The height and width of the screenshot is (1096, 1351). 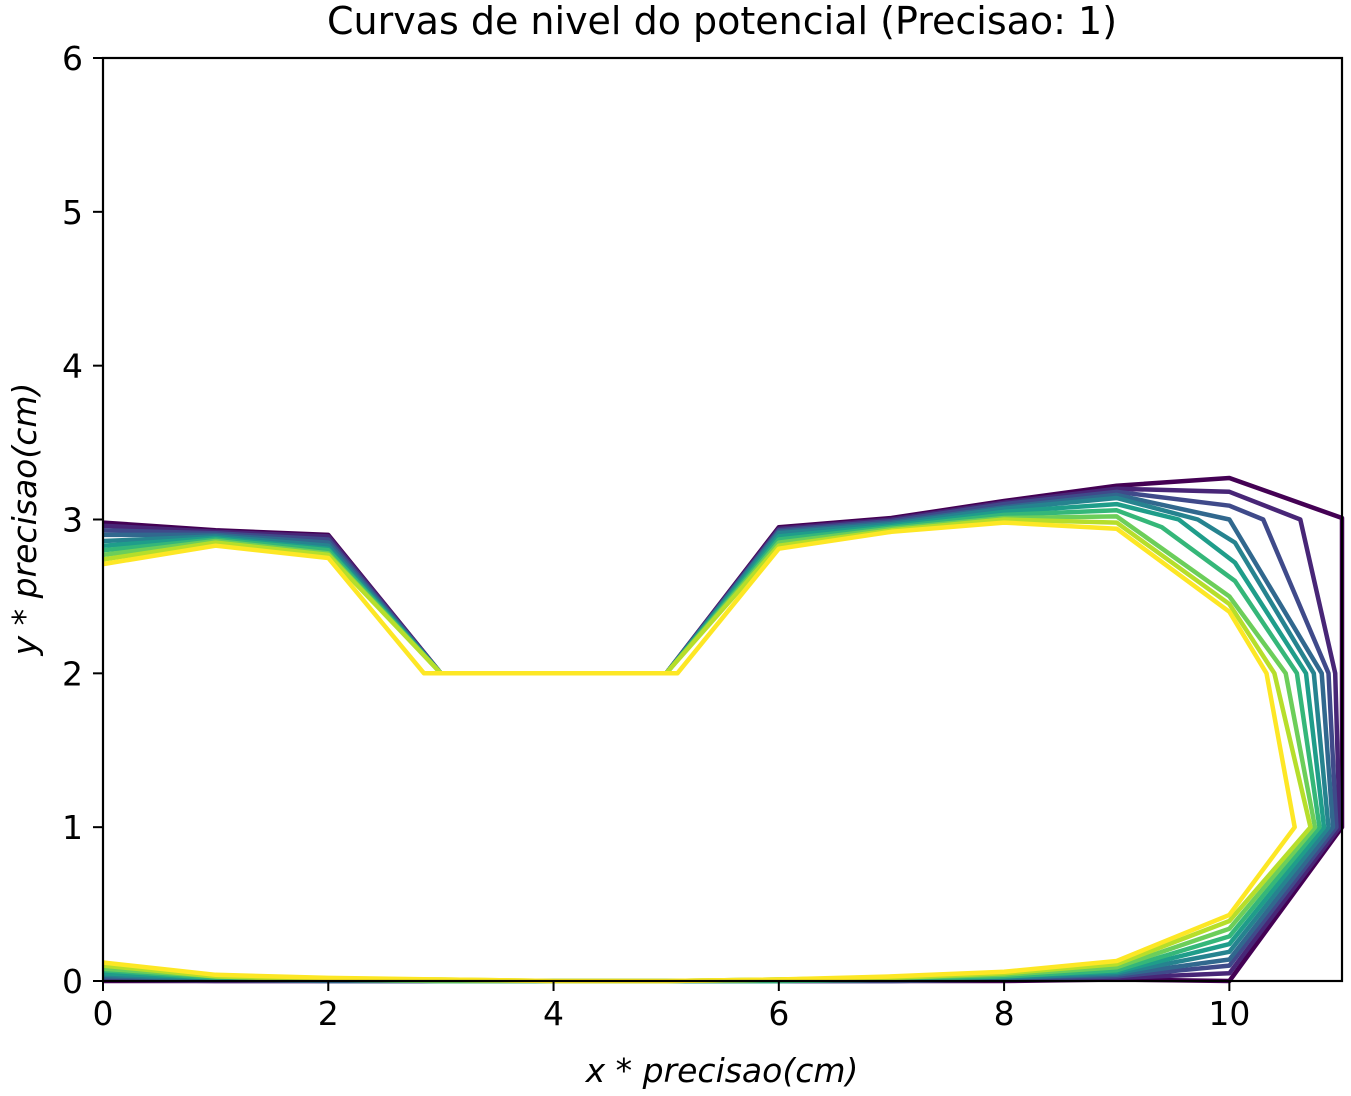 I want to click on x-tick-label: 2, so click(x=328, y=1013).